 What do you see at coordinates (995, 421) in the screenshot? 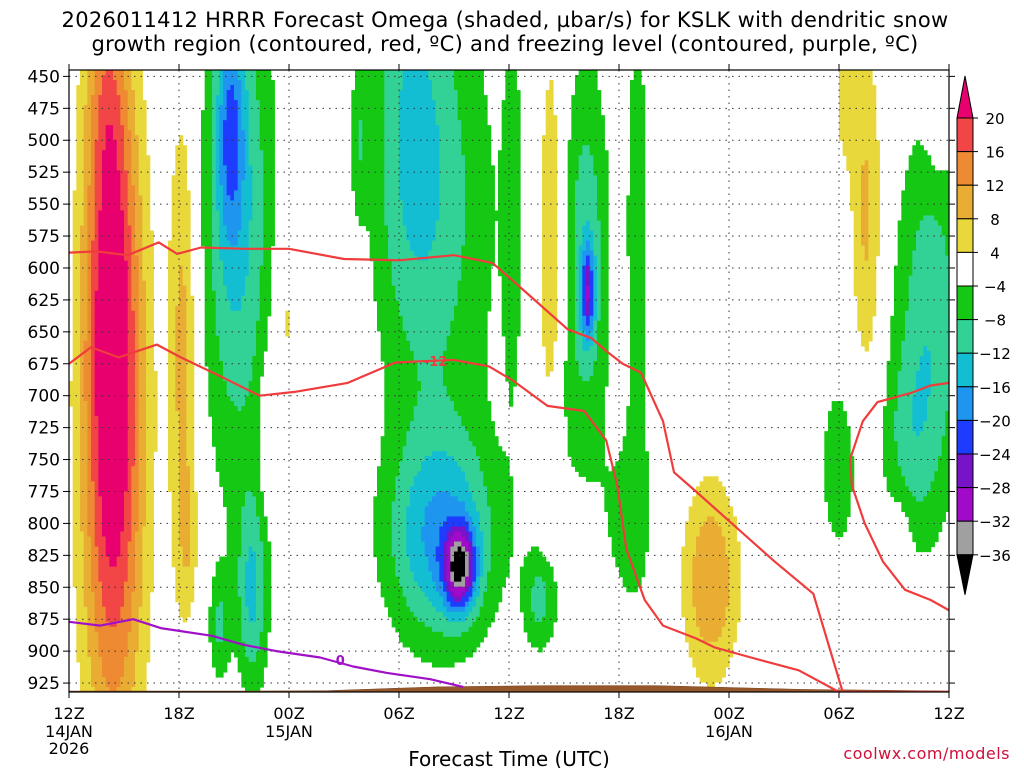
I see `colorbar-label: −20` at bounding box center [995, 421].